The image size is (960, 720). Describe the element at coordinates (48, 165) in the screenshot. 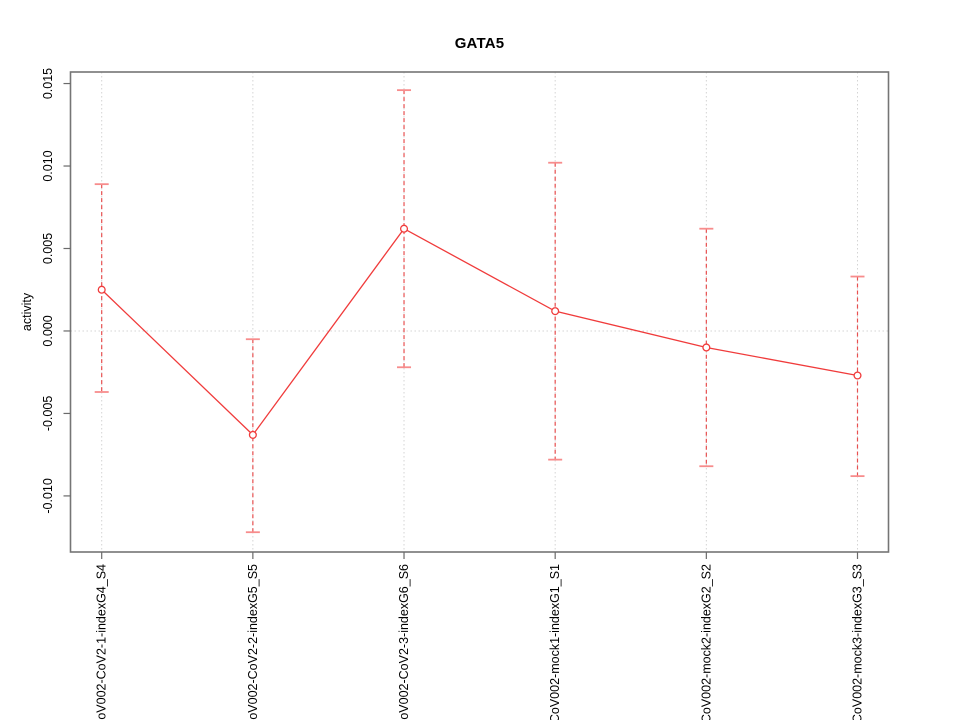

I see `y-tick-label: 0.010` at that location.